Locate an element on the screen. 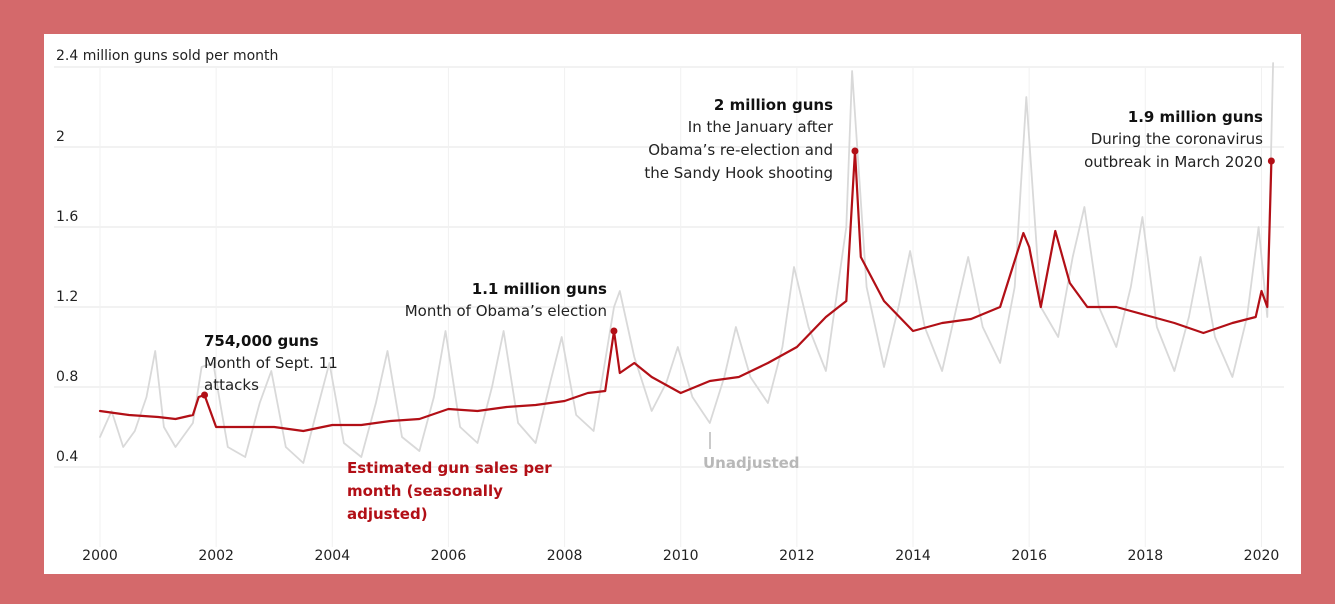 The height and width of the screenshot is (604, 1335). y-tick-label-0: 0.4 is located at coordinates (67, 457).